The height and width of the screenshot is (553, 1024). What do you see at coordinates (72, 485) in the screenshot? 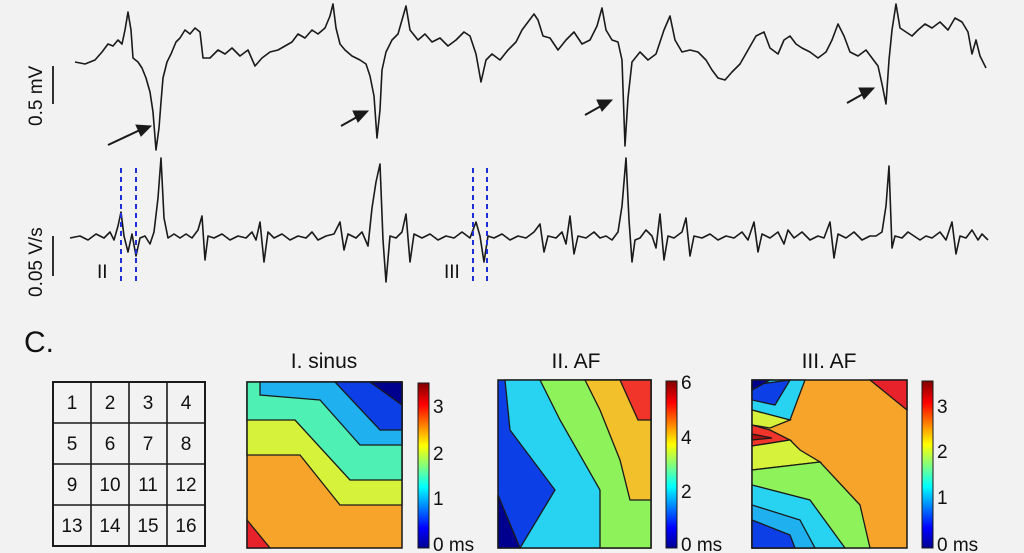
I see `grid-cell-label: 9` at bounding box center [72, 485].